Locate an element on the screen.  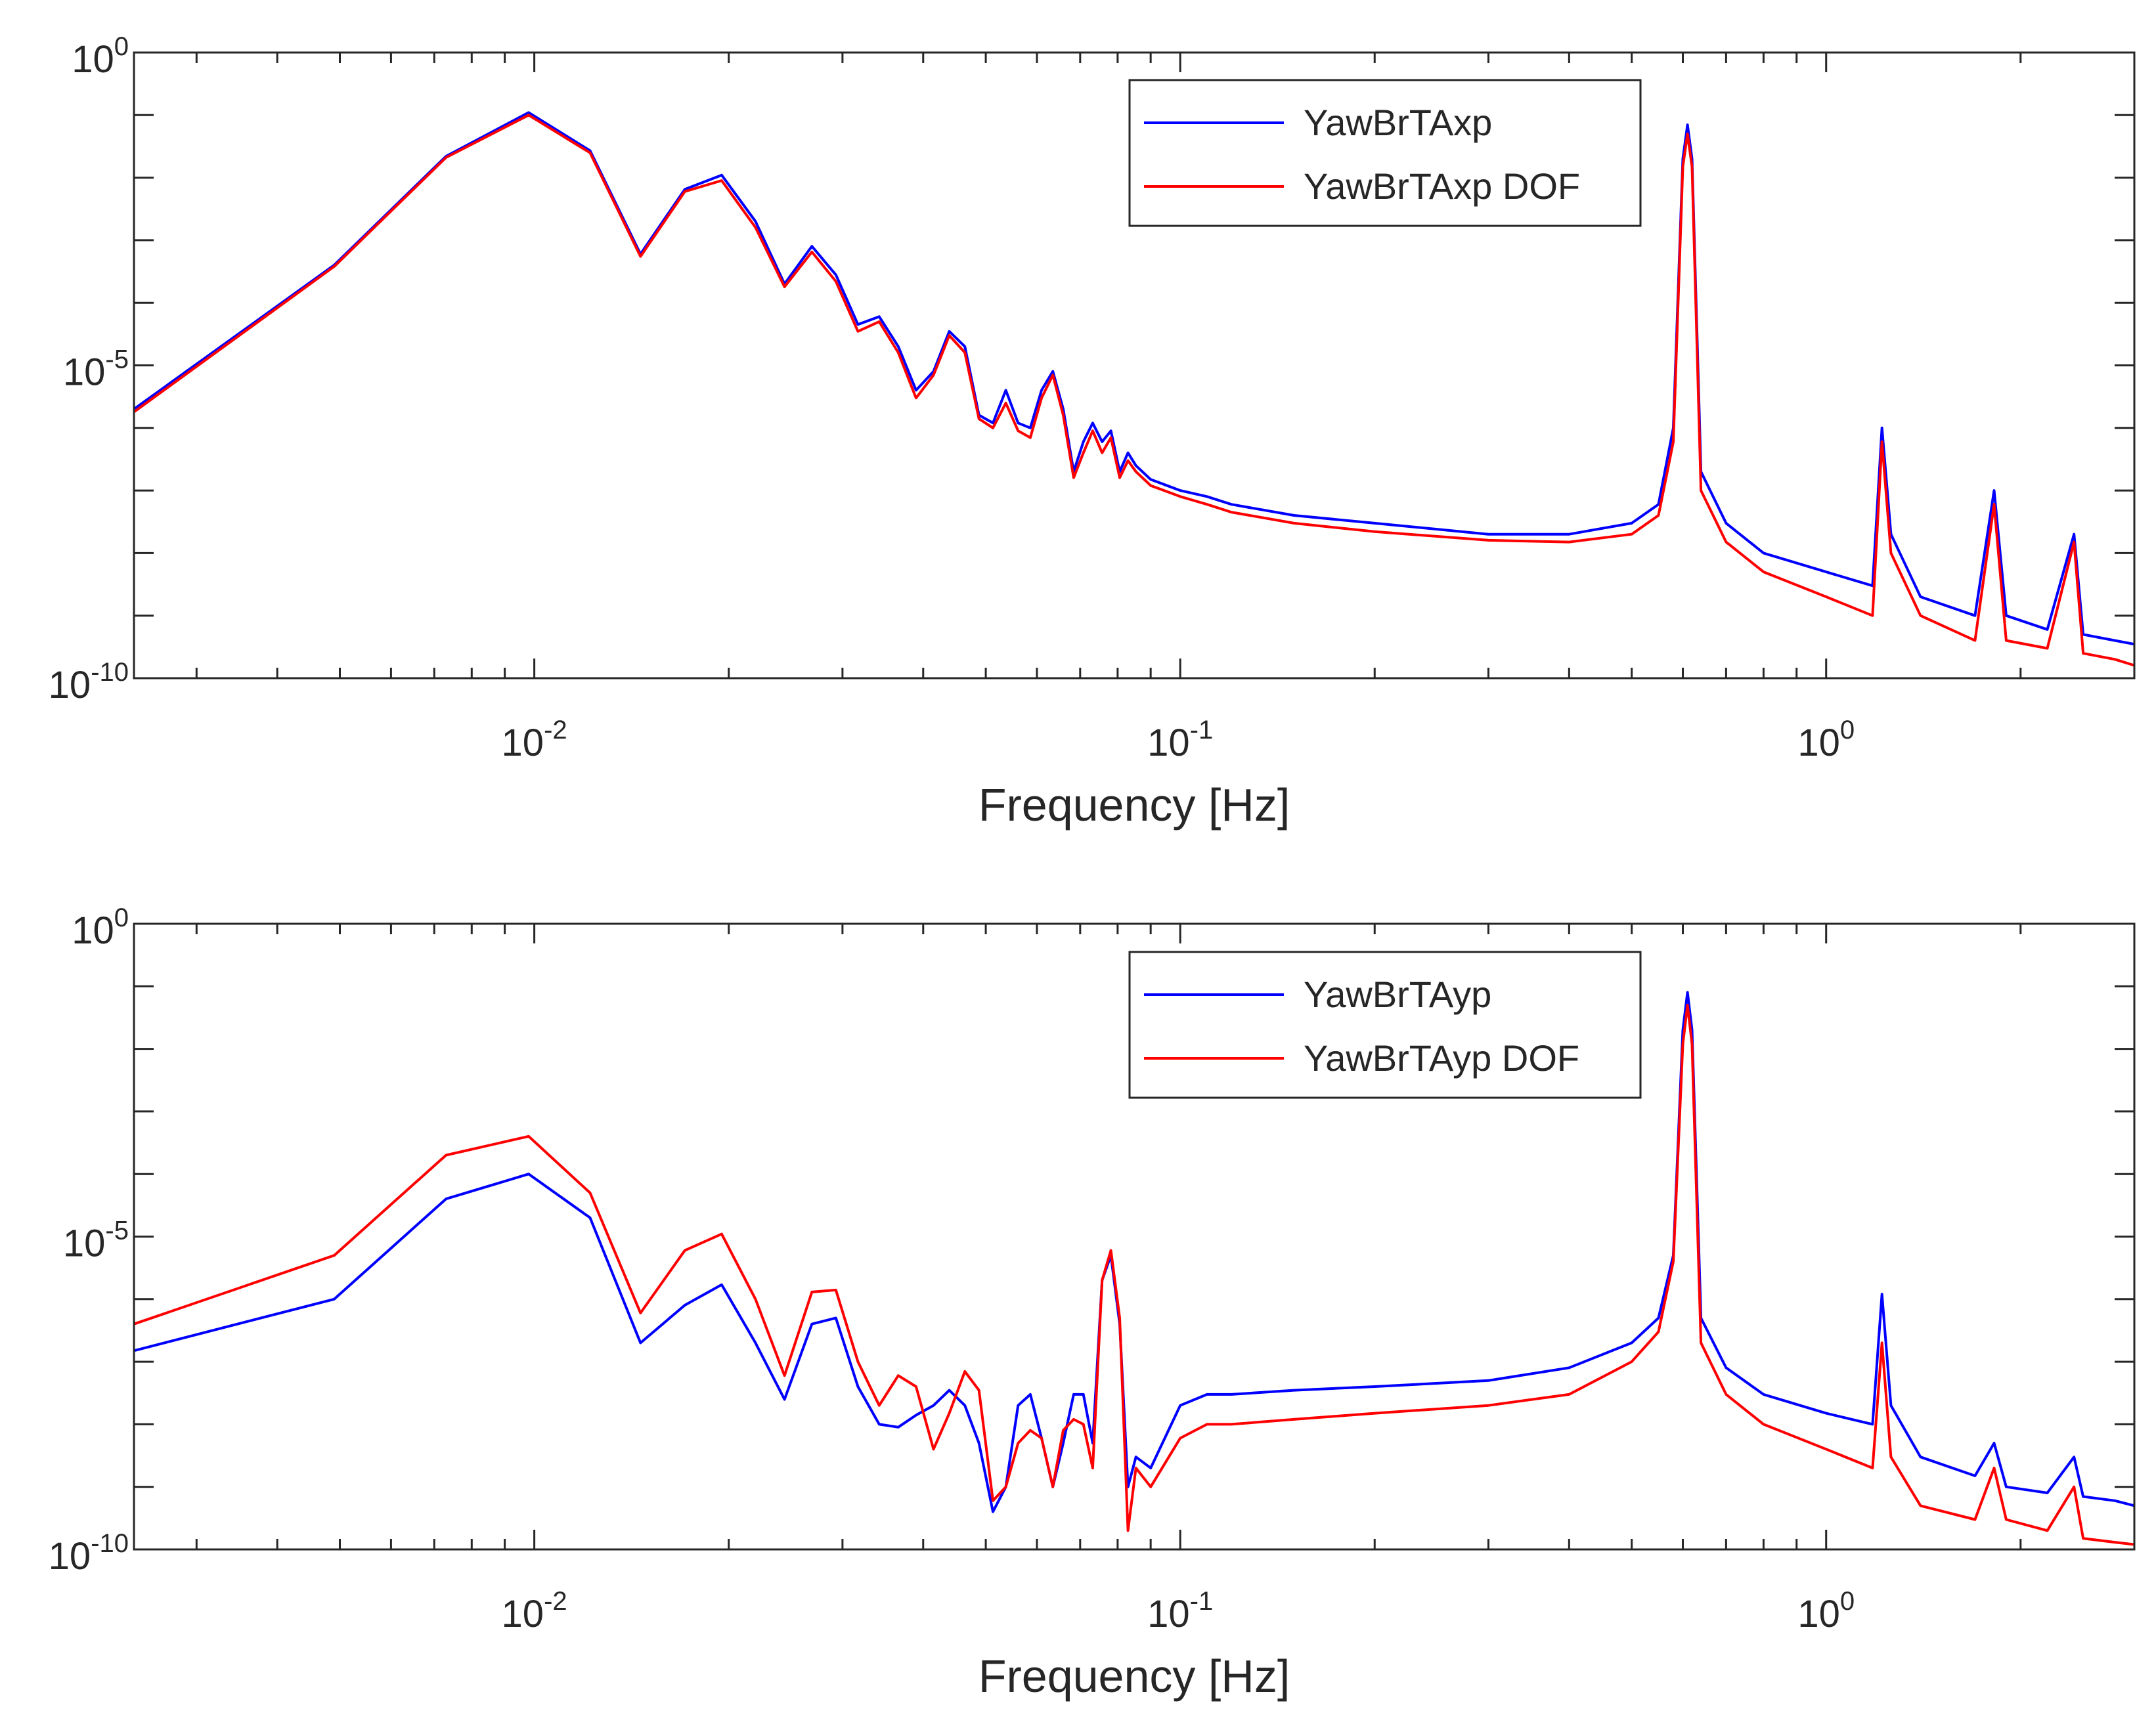
top-legend-label-yawbrtaxp-dof: YawBrTAxp DOF is located at coordinates (1442, 186).